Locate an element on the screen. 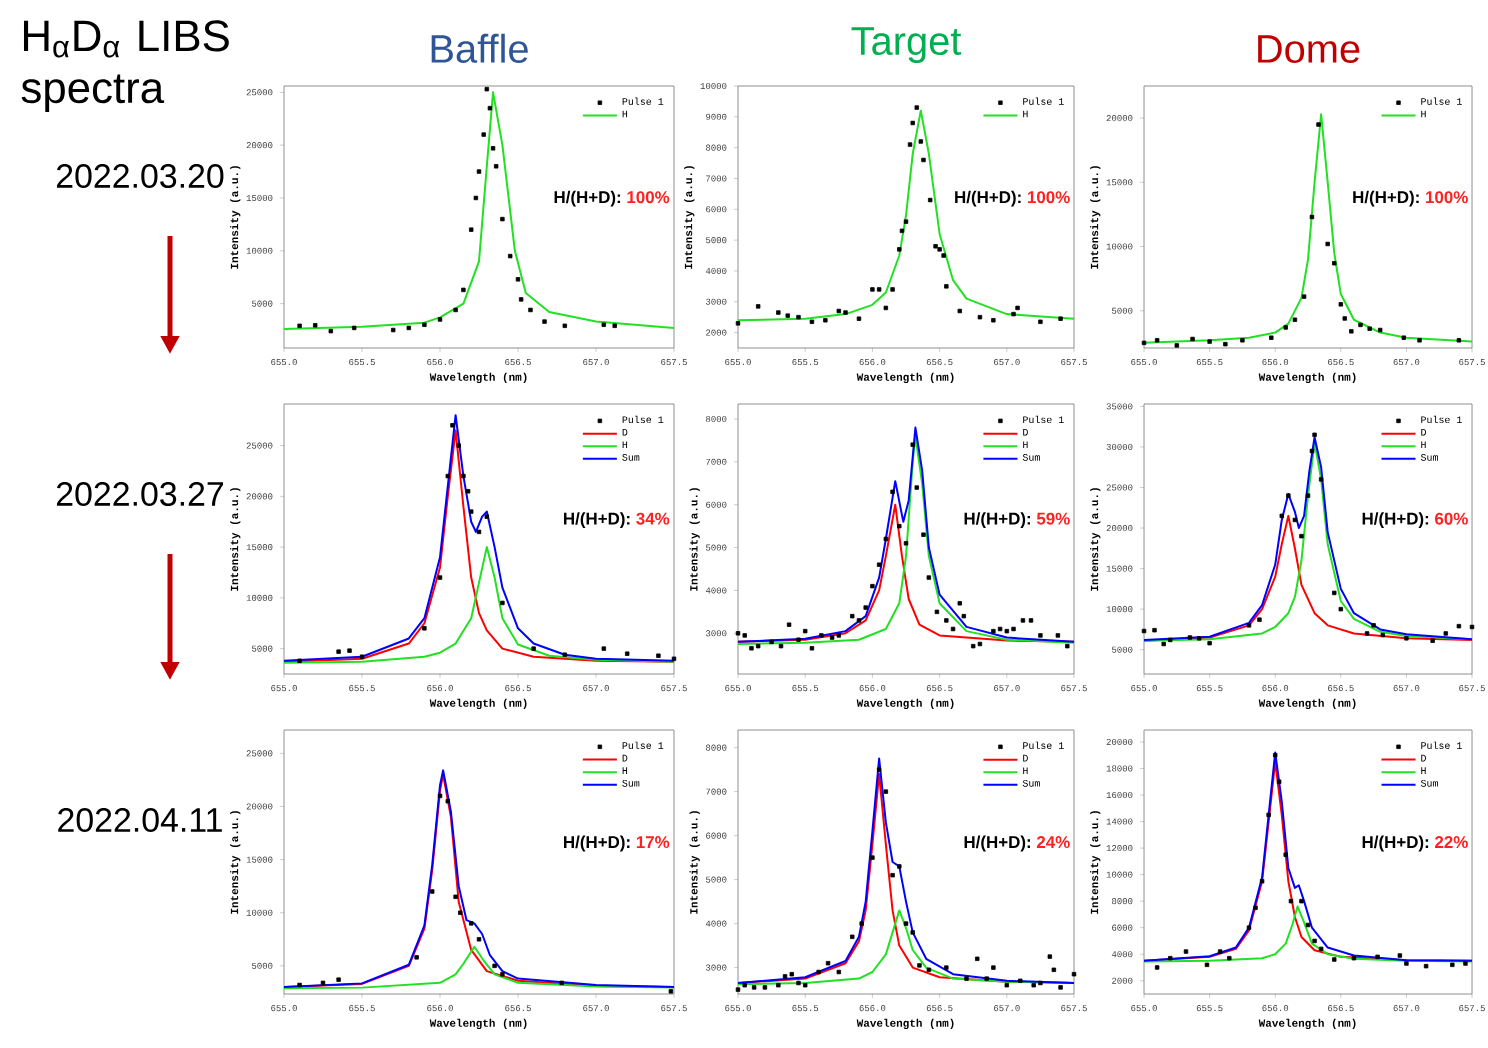 The width and height of the screenshot is (1488, 1048). annotation: 60% is located at coordinates (1451, 518).